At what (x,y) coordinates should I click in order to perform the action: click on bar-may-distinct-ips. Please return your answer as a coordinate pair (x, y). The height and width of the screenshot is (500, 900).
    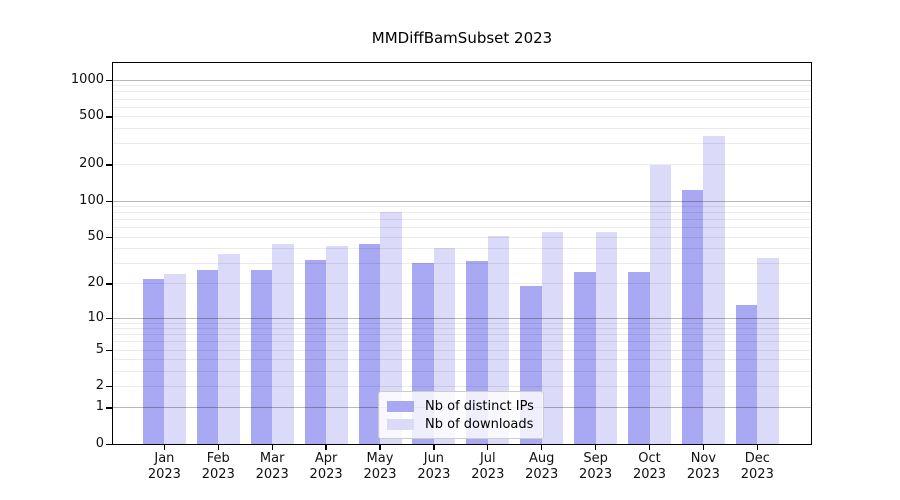
    Looking at the image, I should click on (369, 344).